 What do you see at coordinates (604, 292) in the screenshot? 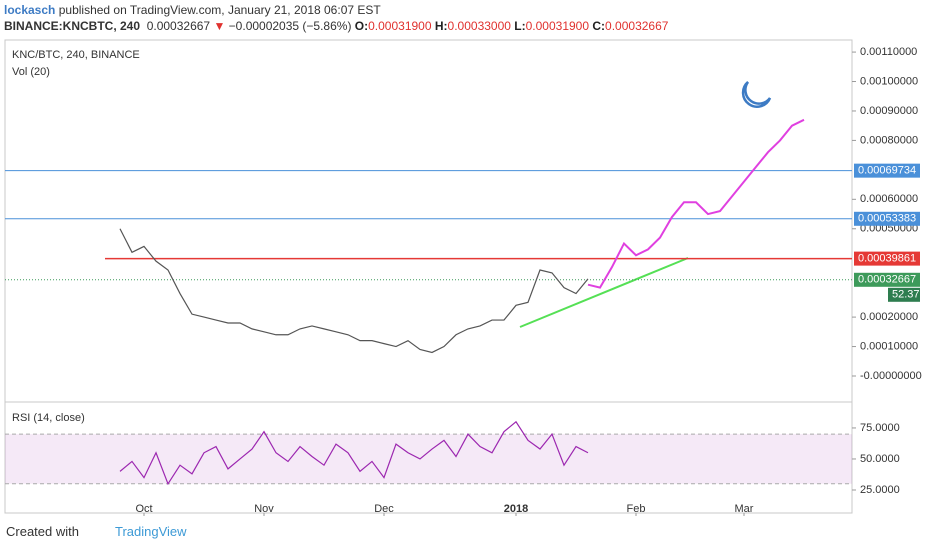
I see `trendline` at bounding box center [604, 292].